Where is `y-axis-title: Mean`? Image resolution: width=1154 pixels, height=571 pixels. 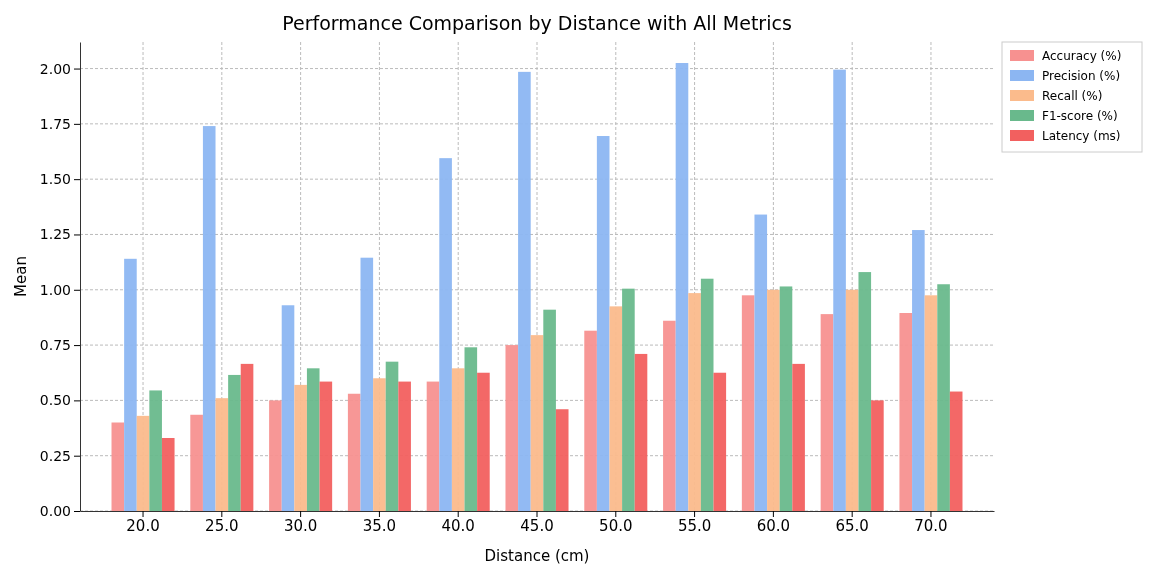
y-axis-title: Mean is located at coordinates (21, 276).